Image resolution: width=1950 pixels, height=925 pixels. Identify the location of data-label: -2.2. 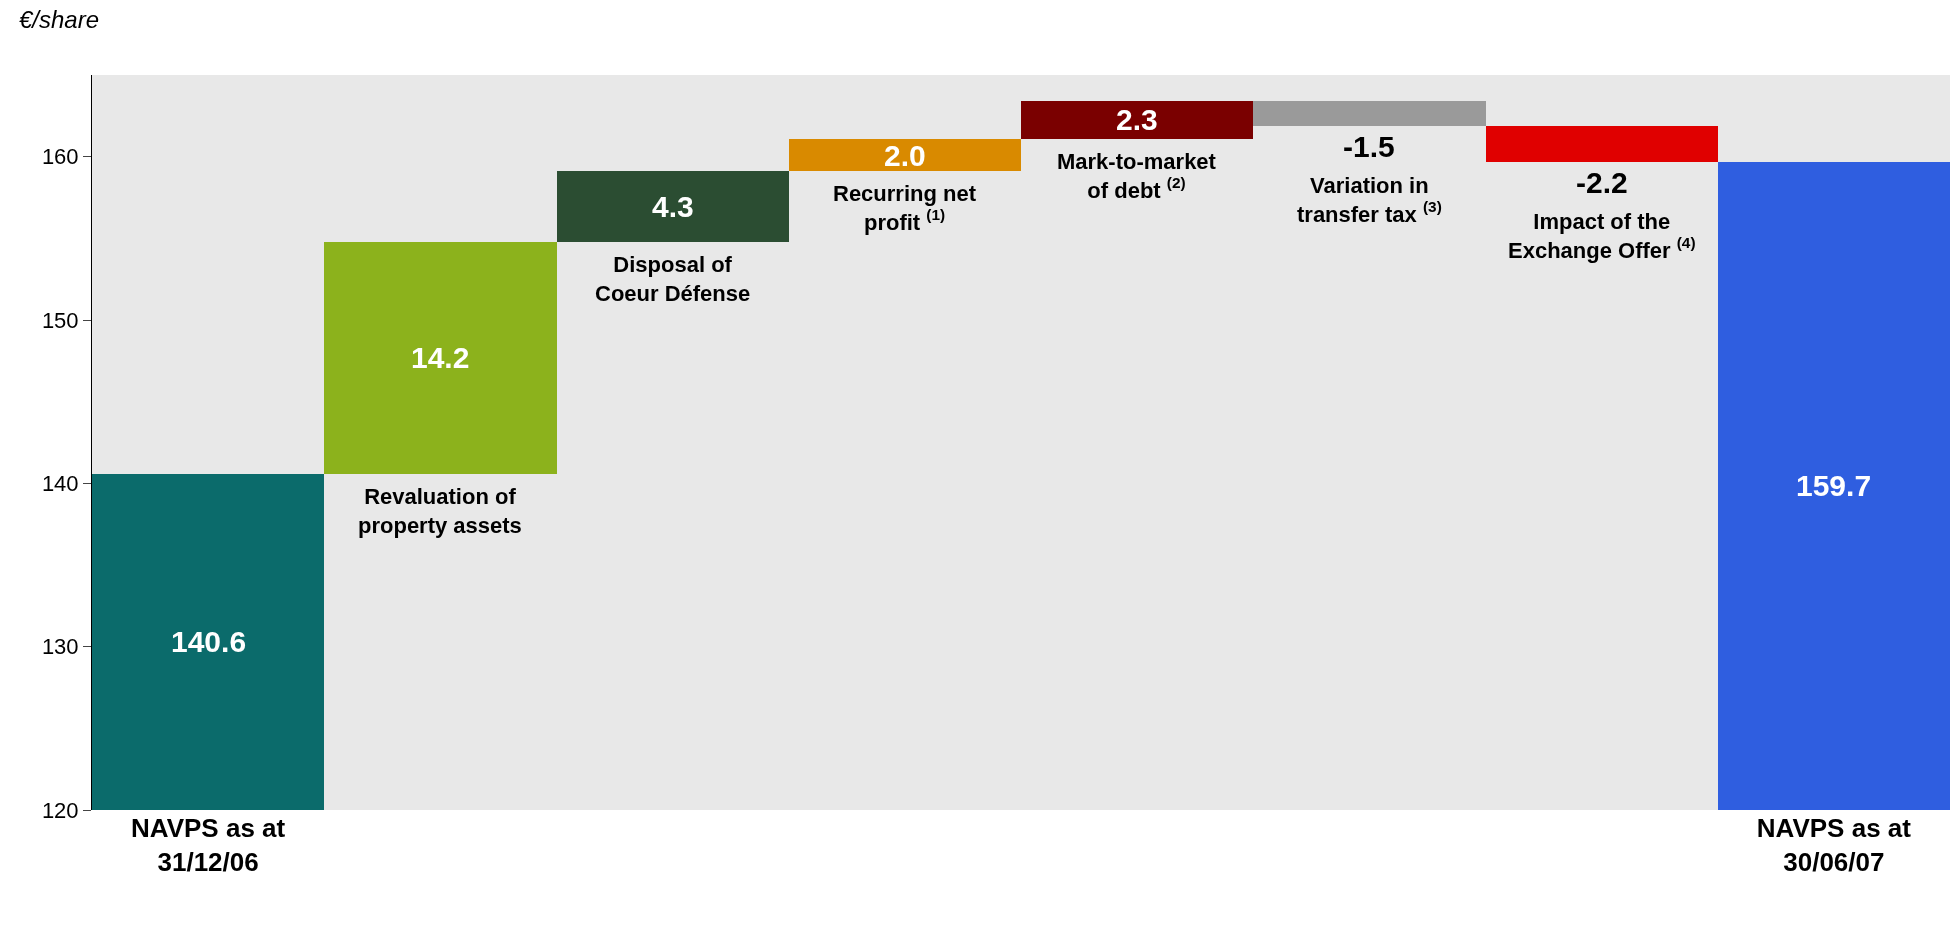
(1602, 182).